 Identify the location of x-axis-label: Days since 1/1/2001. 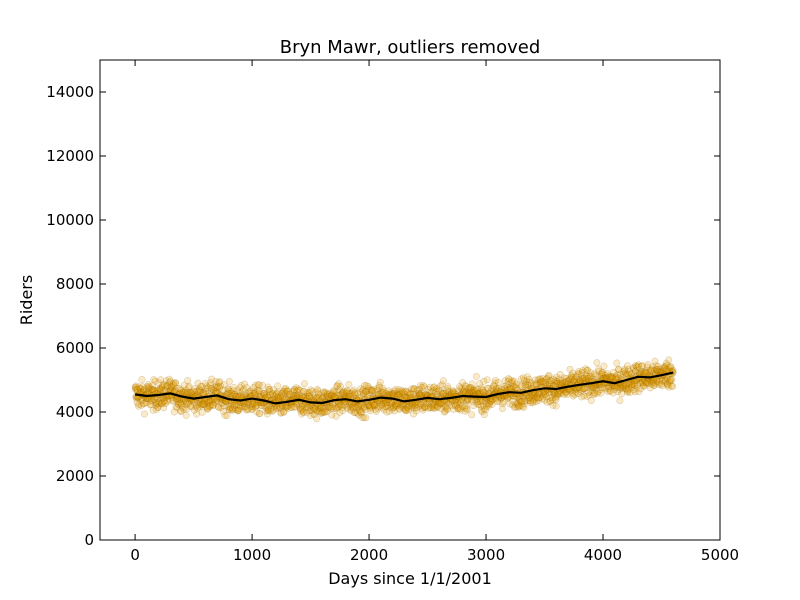
(410, 578).